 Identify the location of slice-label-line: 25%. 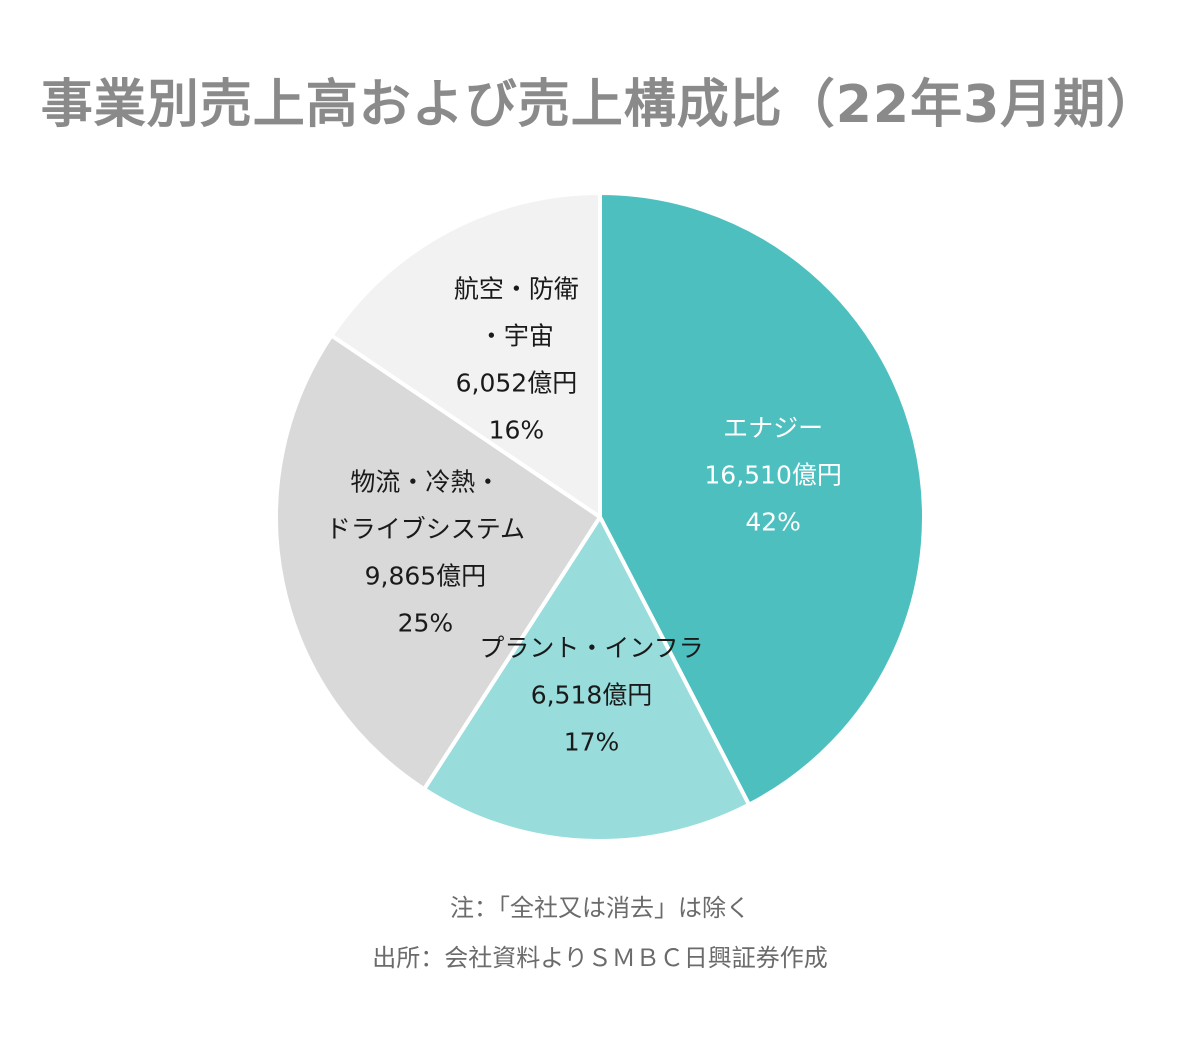
(426, 623).